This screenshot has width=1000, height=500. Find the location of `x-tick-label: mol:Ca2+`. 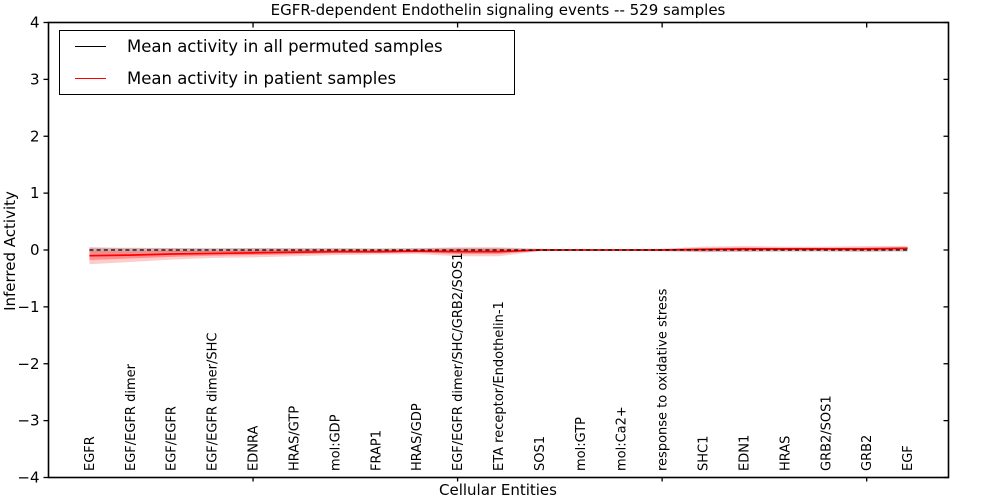

x-tick-label: mol:Ca2+ is located at coordinates (622, 438).